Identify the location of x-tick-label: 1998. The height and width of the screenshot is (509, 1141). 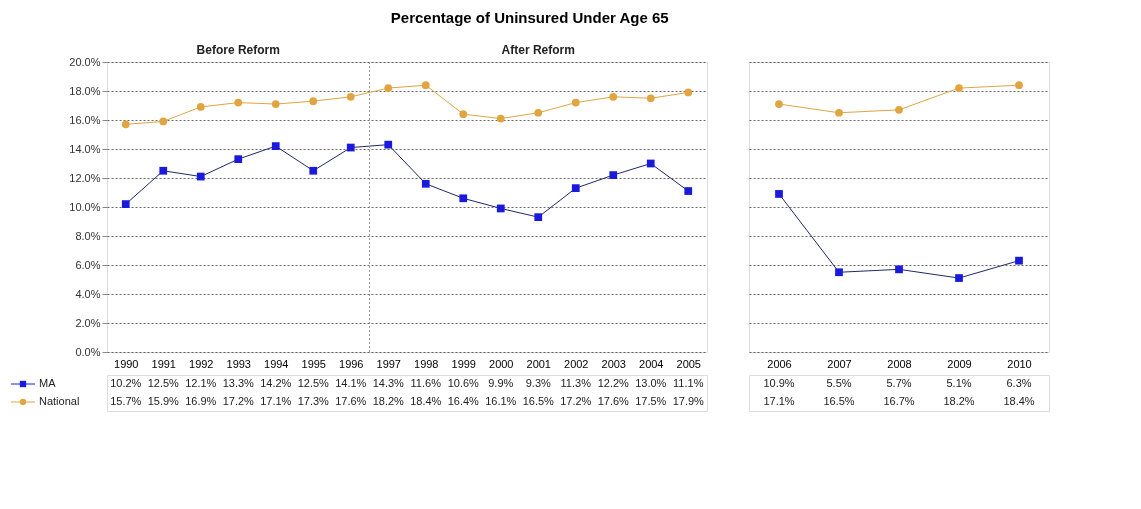
(426, 363).